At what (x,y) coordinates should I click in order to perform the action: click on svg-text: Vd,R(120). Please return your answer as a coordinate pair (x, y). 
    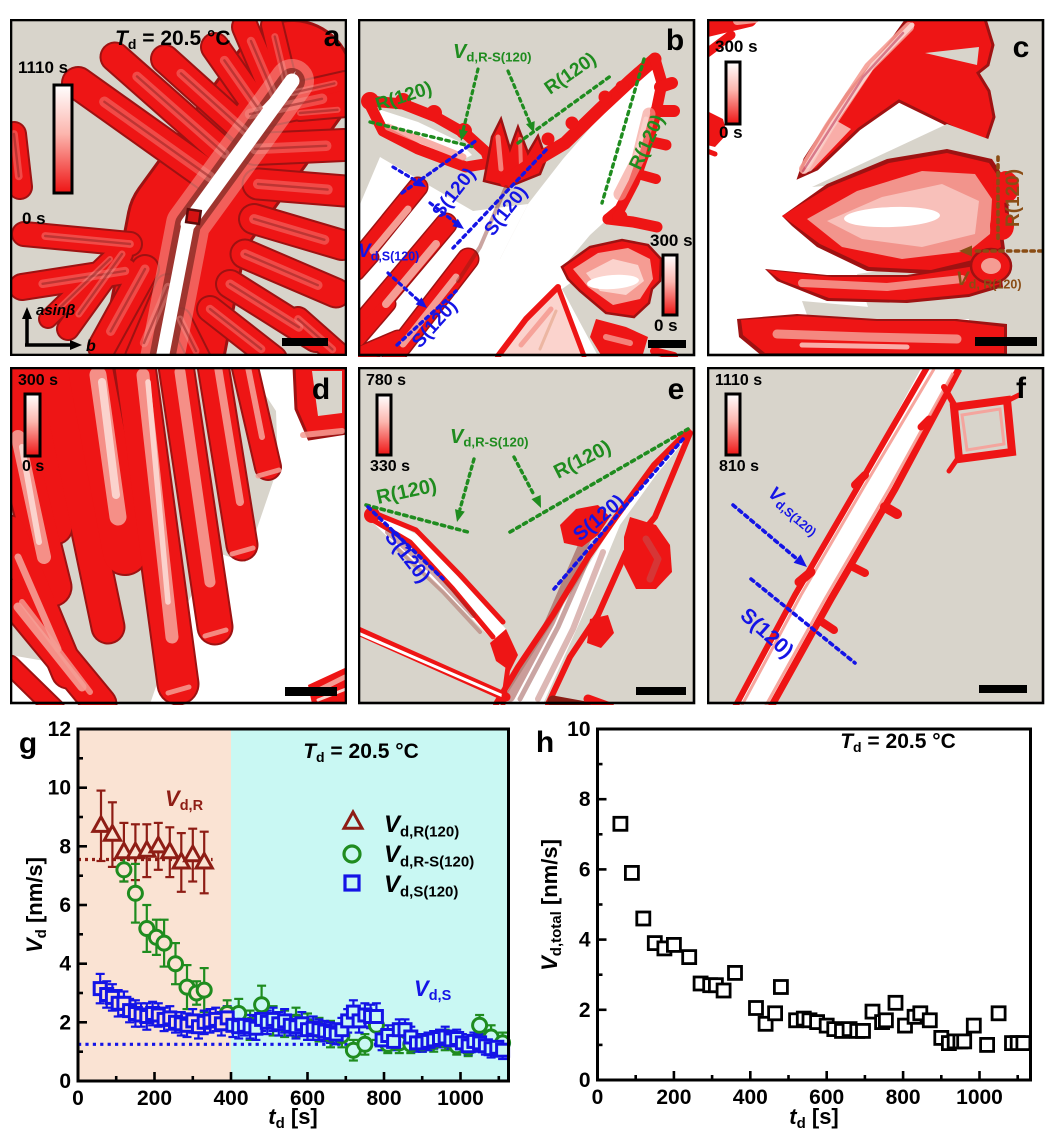
    Looking at the image, I should click on (421, 825).